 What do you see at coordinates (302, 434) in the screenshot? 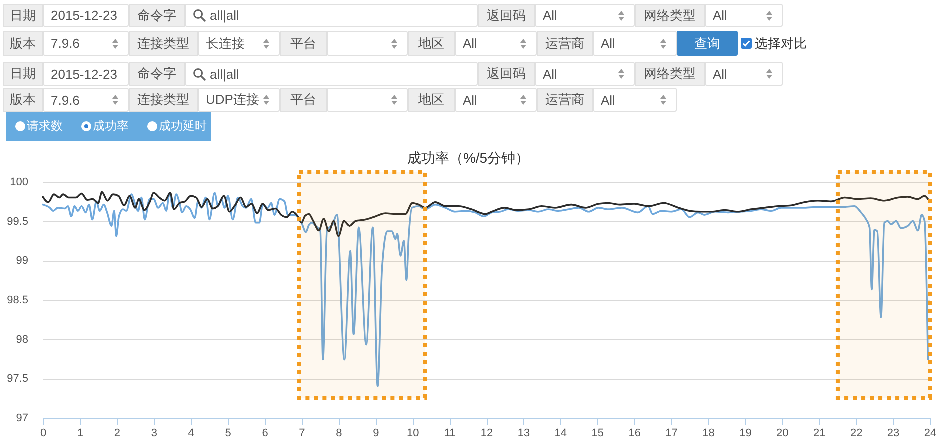
I see `x-tick-label: 7` at bounding box center [302, 434].